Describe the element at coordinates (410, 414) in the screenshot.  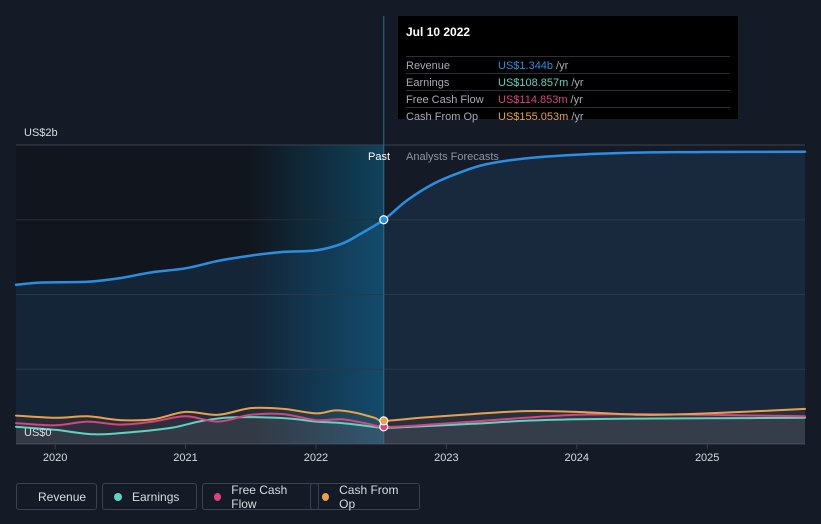
I see `cash-from-op-line` at that location.